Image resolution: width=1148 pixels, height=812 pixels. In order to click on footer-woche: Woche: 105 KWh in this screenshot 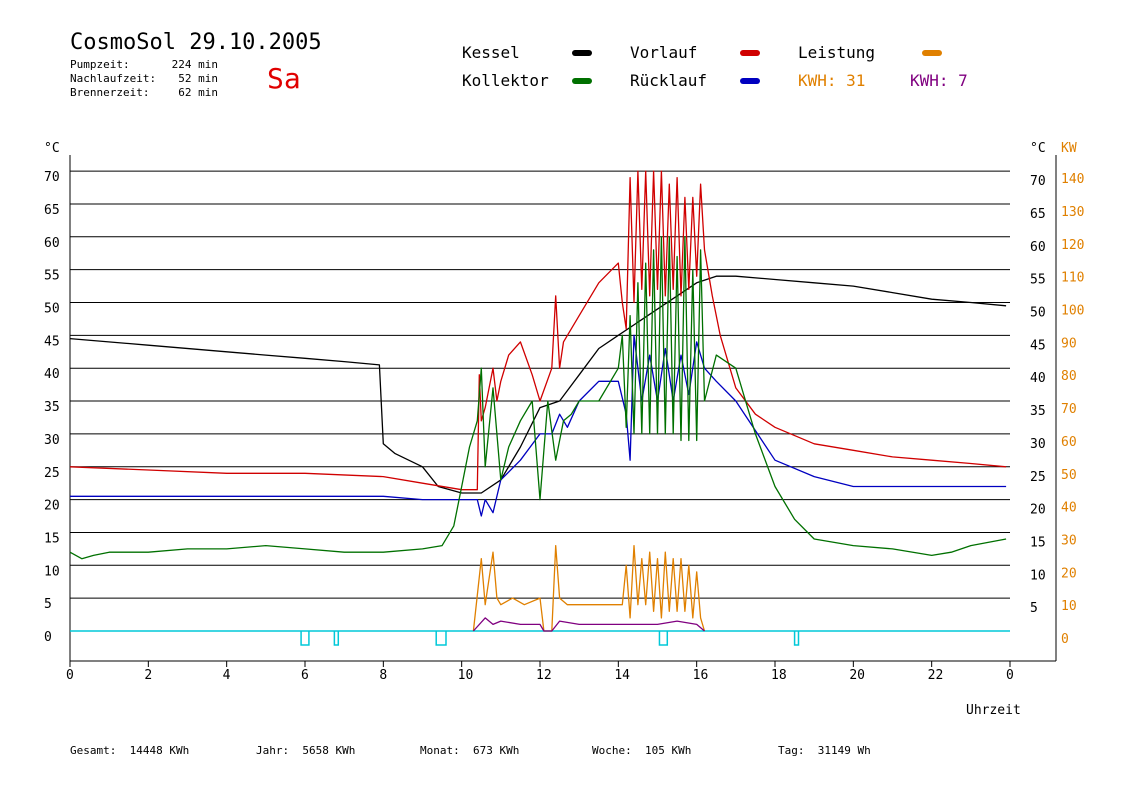, I will do `click(642, 750)`.